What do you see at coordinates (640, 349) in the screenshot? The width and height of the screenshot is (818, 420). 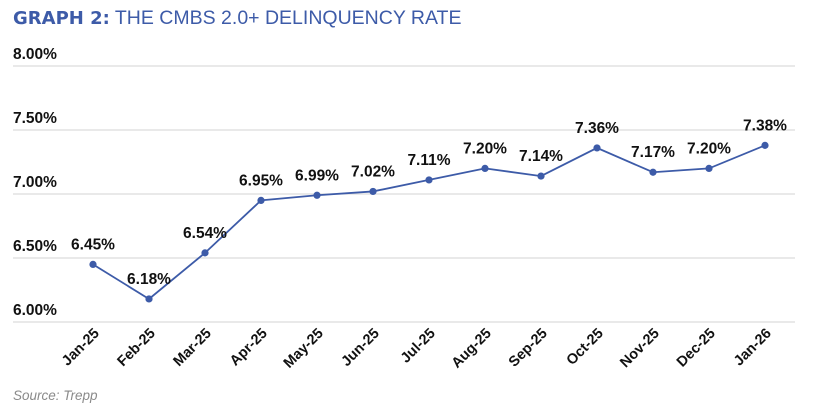 I see `x-tick-label: Nov-25` at bounding box center [640, 349].